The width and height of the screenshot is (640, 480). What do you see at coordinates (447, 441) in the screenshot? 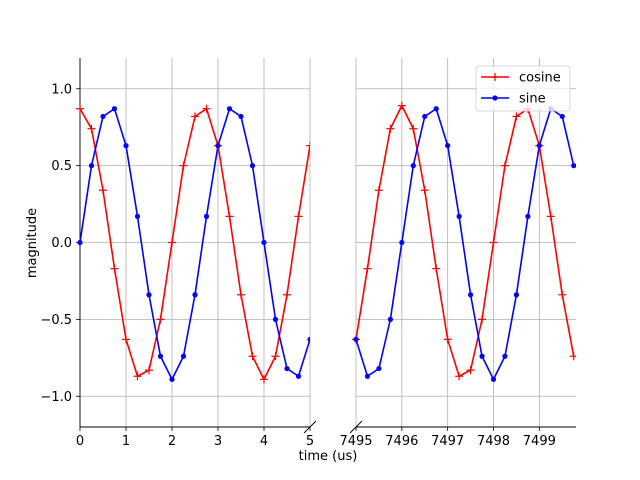
I see `x-tick-label: 7497` at bounding box center [447, 441].